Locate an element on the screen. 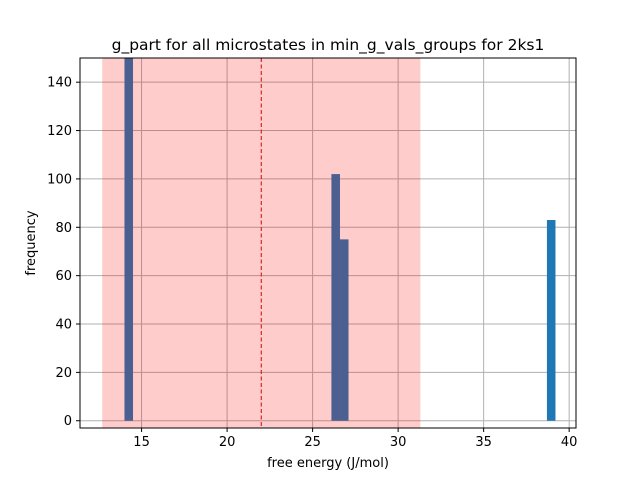 The image size is (640, 480). y-tick-label: 120 is located at coordinates (59, 131).